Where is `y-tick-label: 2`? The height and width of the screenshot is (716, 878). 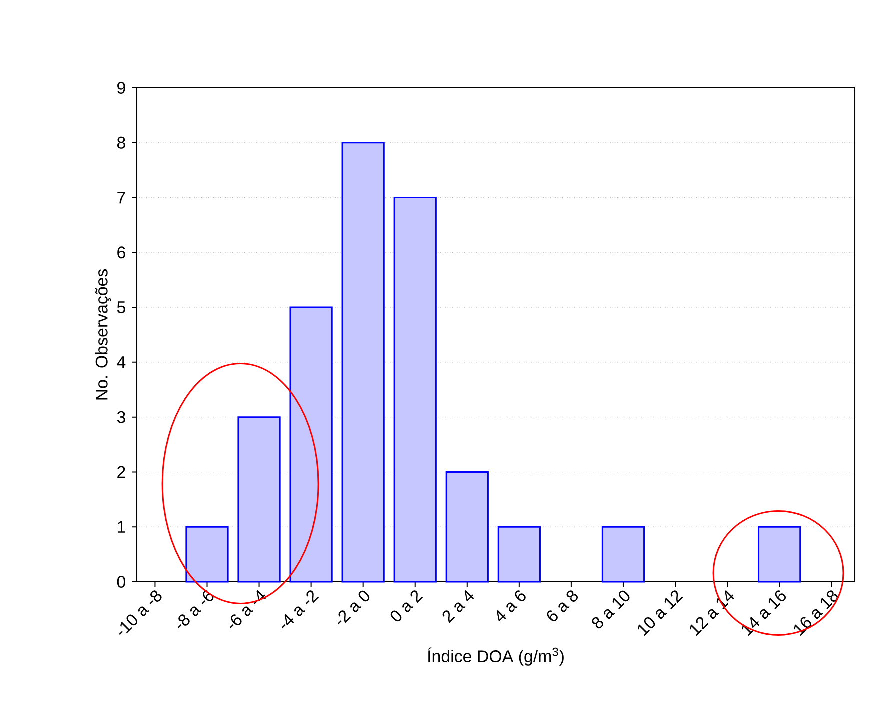 y-tick-label: 2 is located at coordinates (122, 472).